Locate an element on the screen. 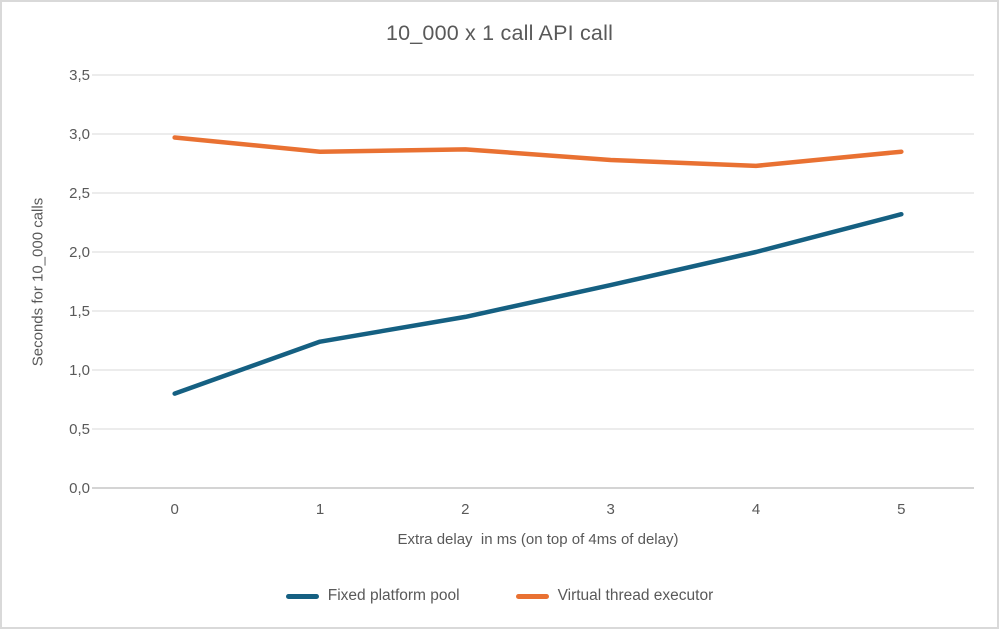 The height and width of the screenshot is (629, 999). x-tick-label: 0 is located at coordinates (174, 509).